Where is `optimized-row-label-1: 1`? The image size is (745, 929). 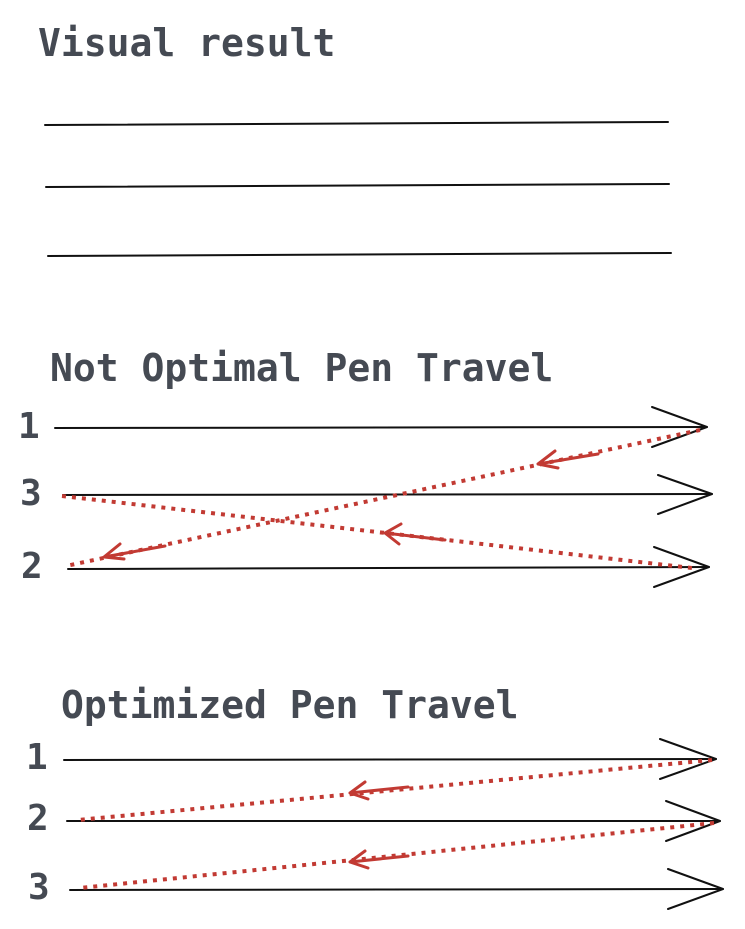
optimized-row-label-1: 1 is located at coordinates (37, 757).